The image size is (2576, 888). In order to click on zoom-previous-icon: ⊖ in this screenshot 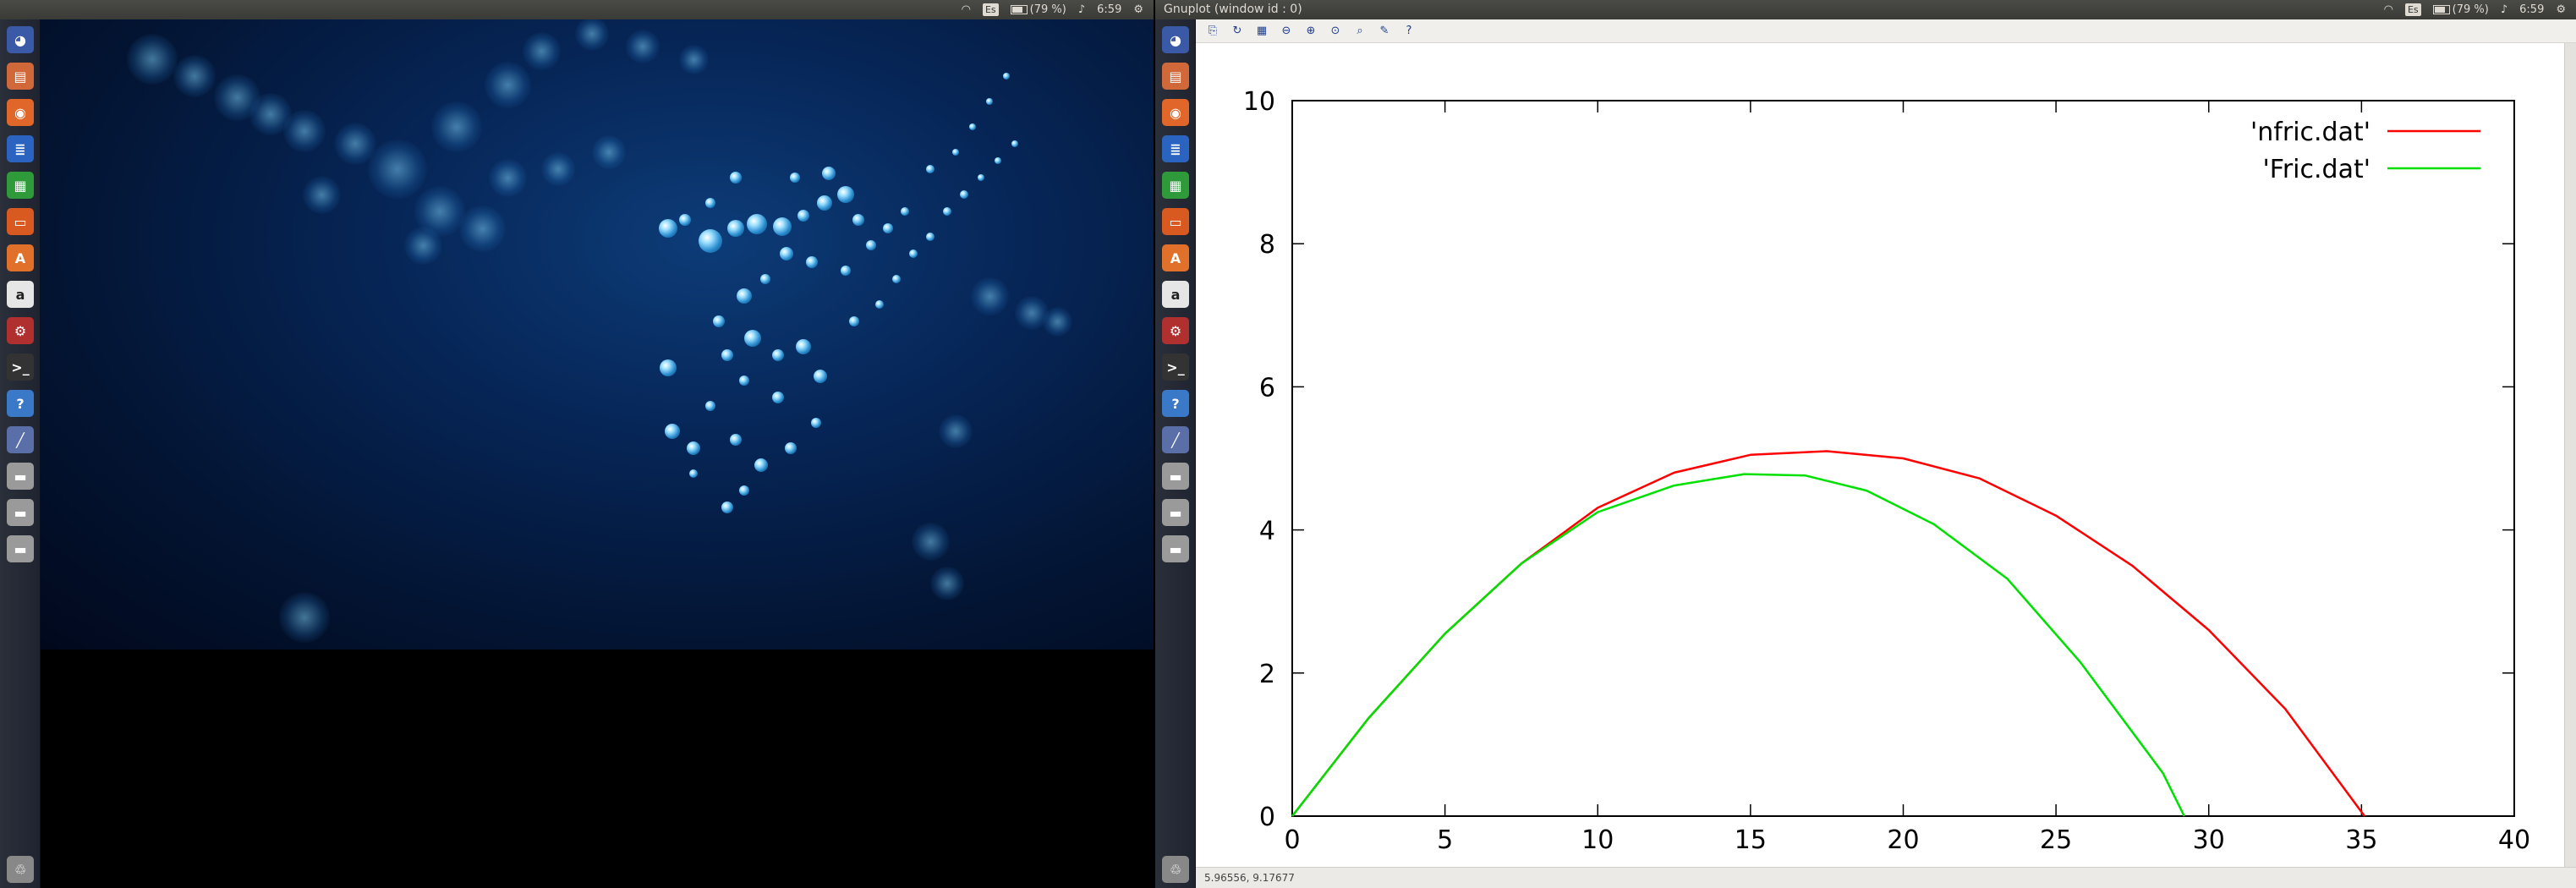, I will do `click(1286, 31)`.